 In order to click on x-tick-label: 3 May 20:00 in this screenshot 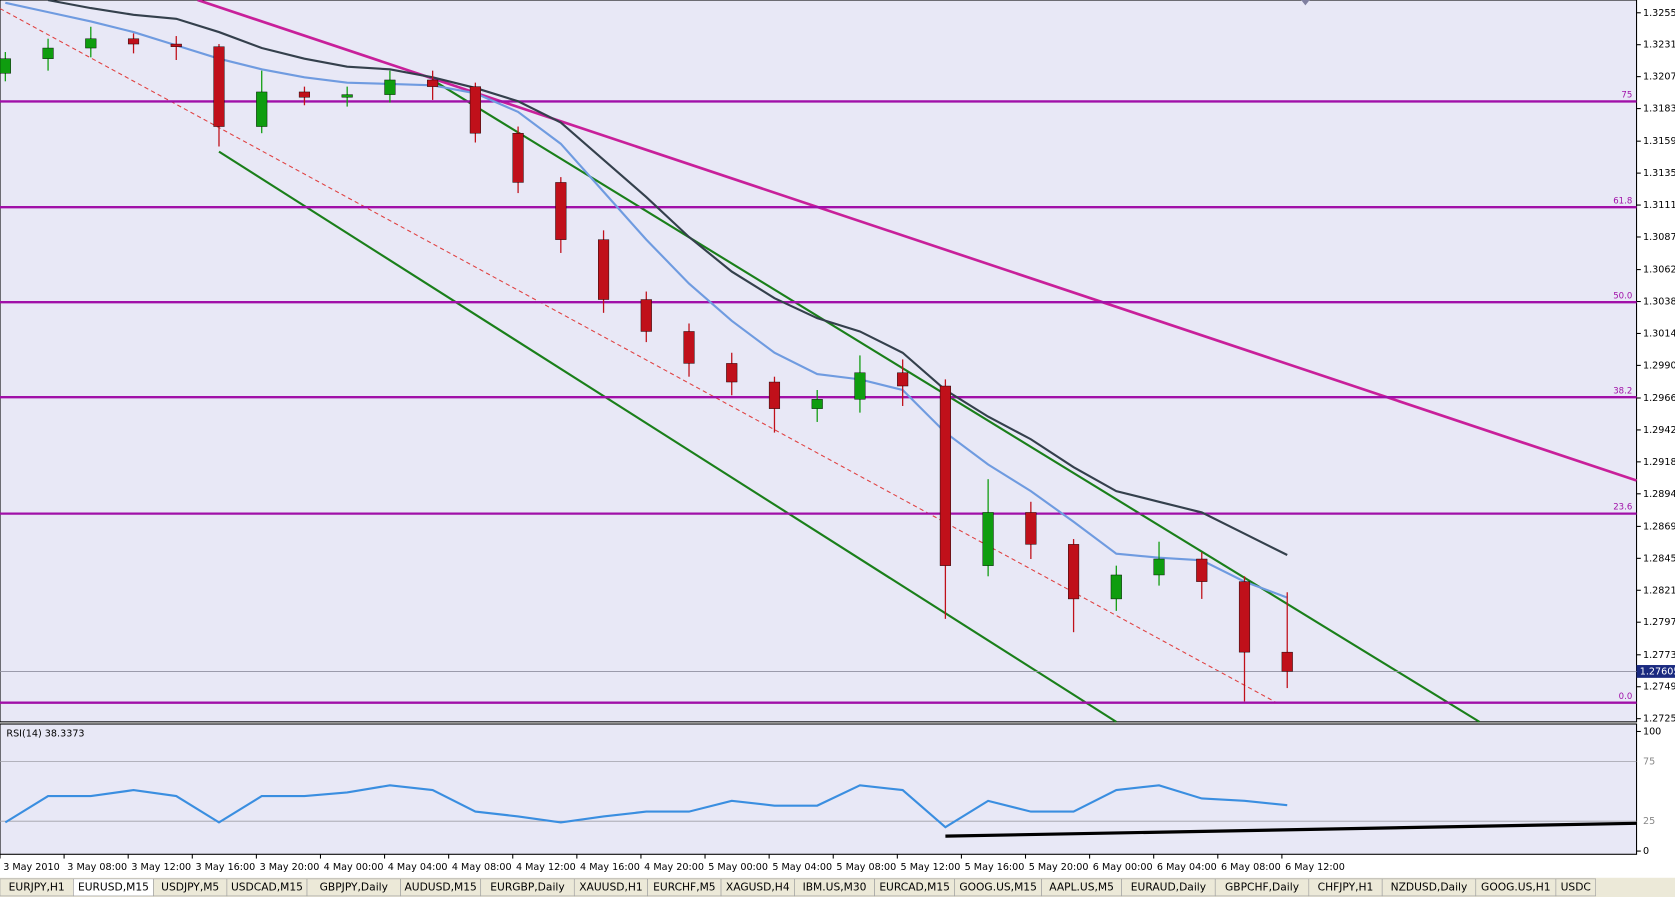, I will do `click(290, 867)`.